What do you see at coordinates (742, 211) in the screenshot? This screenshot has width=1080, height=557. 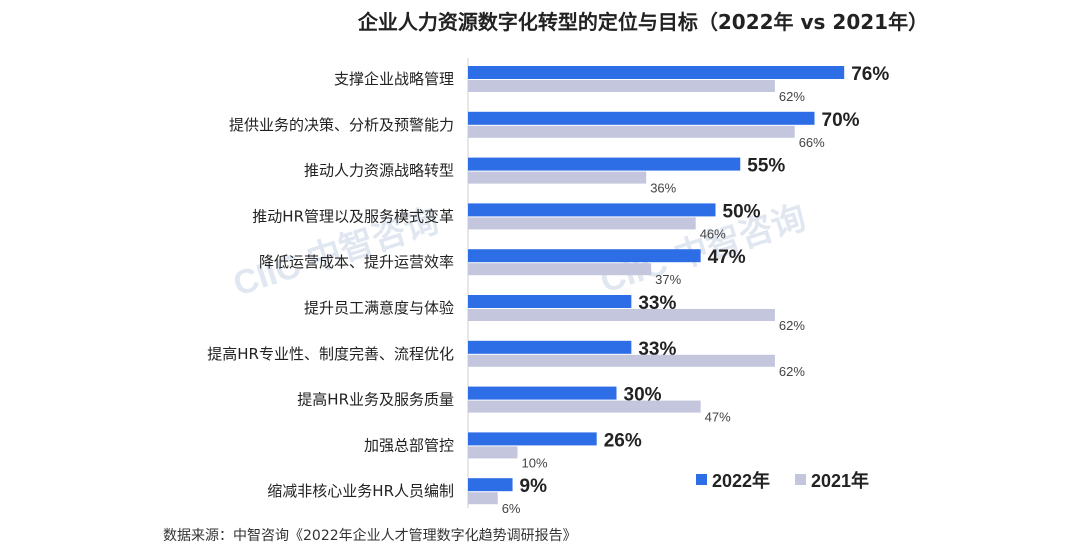 I see `data-label-2022: 50%` at bounding box center [742, 211].